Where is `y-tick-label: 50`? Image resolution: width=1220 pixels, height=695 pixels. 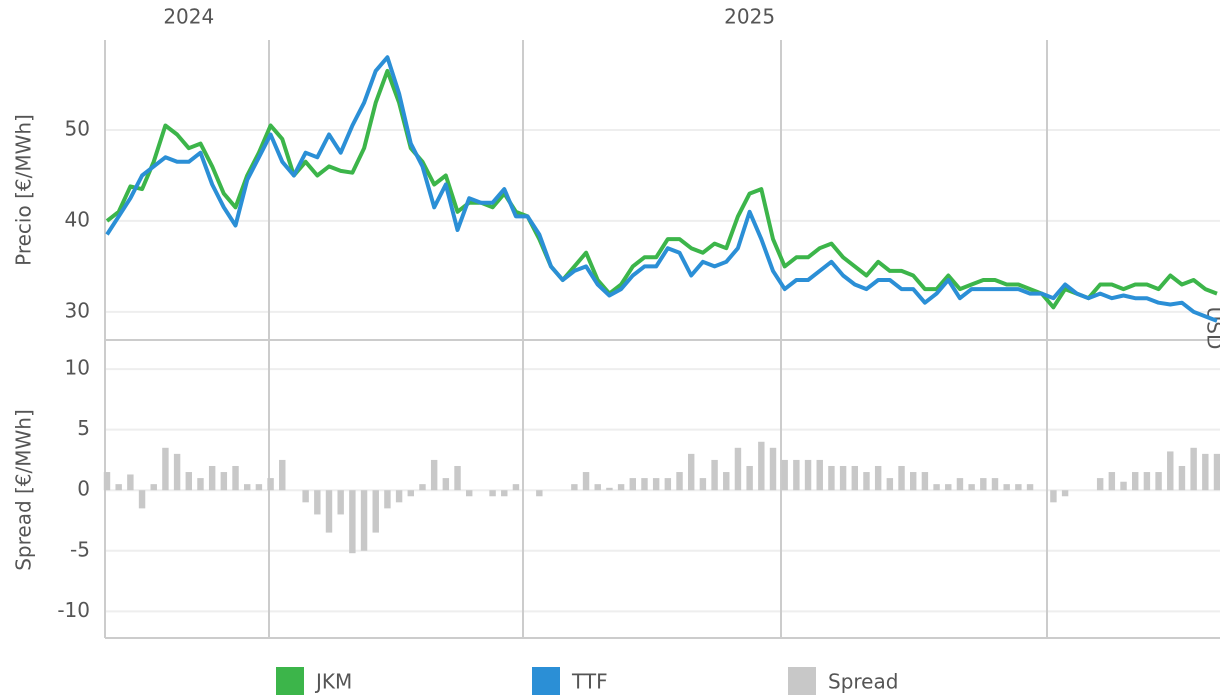 y-tick-label: 50 is located at coordinates (77, 129).